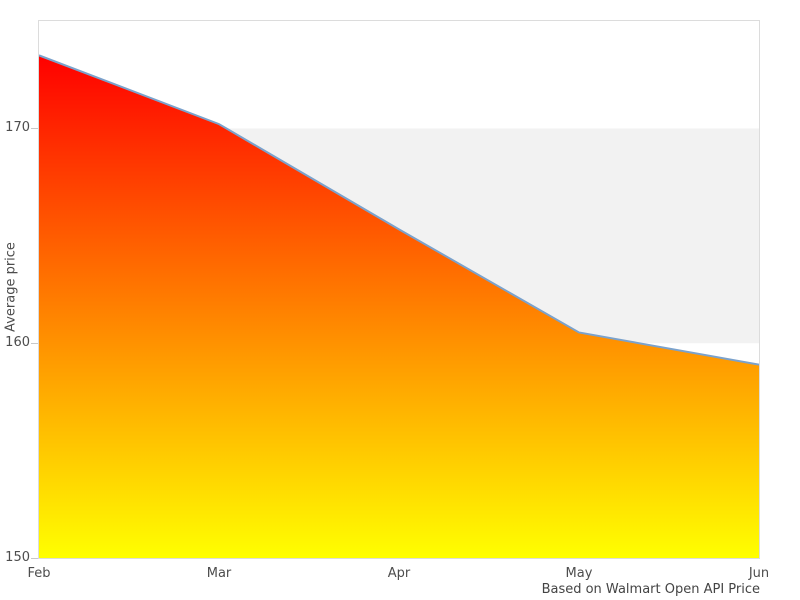  Describe the element at coordinates (579, 573) in the screenshot. I see `x-tick-label: May` at that location.